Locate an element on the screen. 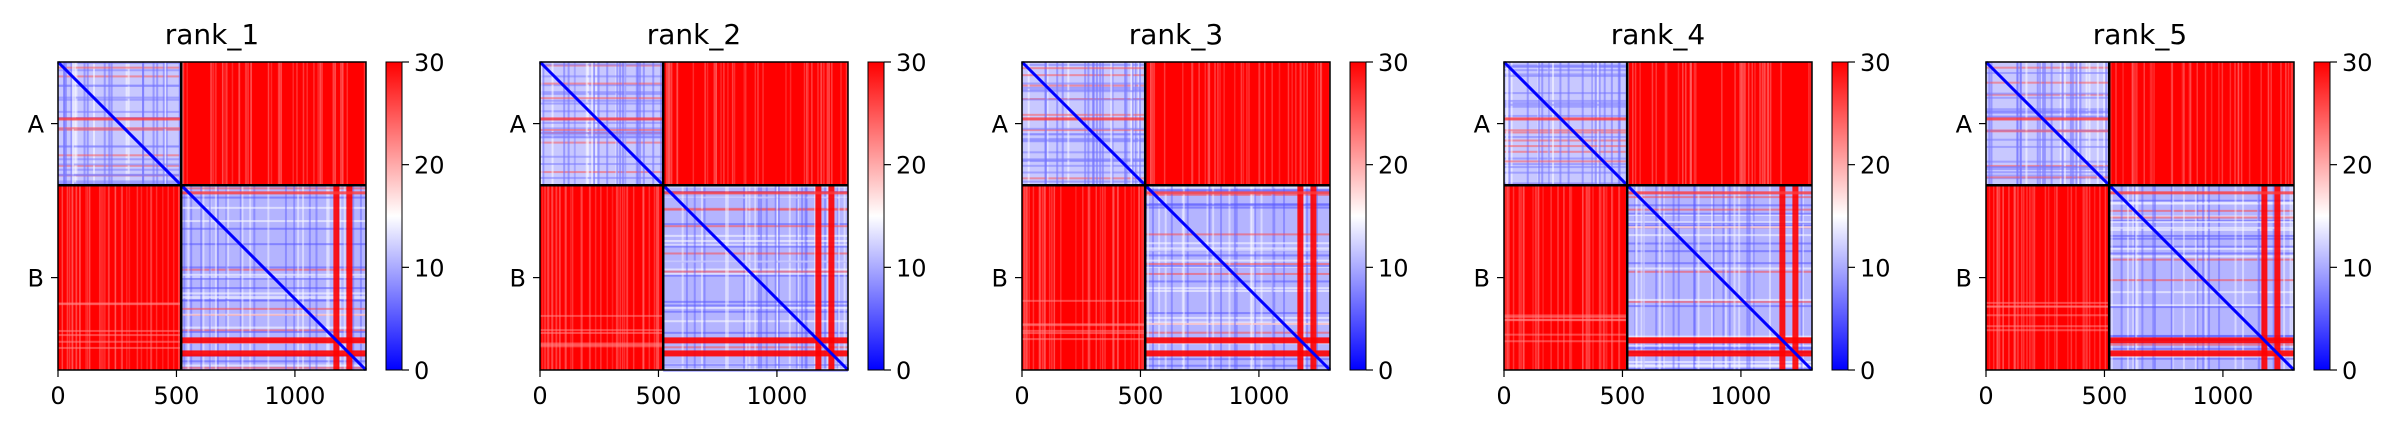 Image resolution: width=2400 pixels, height=438 pixels. y-tick-label: A is located at coordinates (518, 125).